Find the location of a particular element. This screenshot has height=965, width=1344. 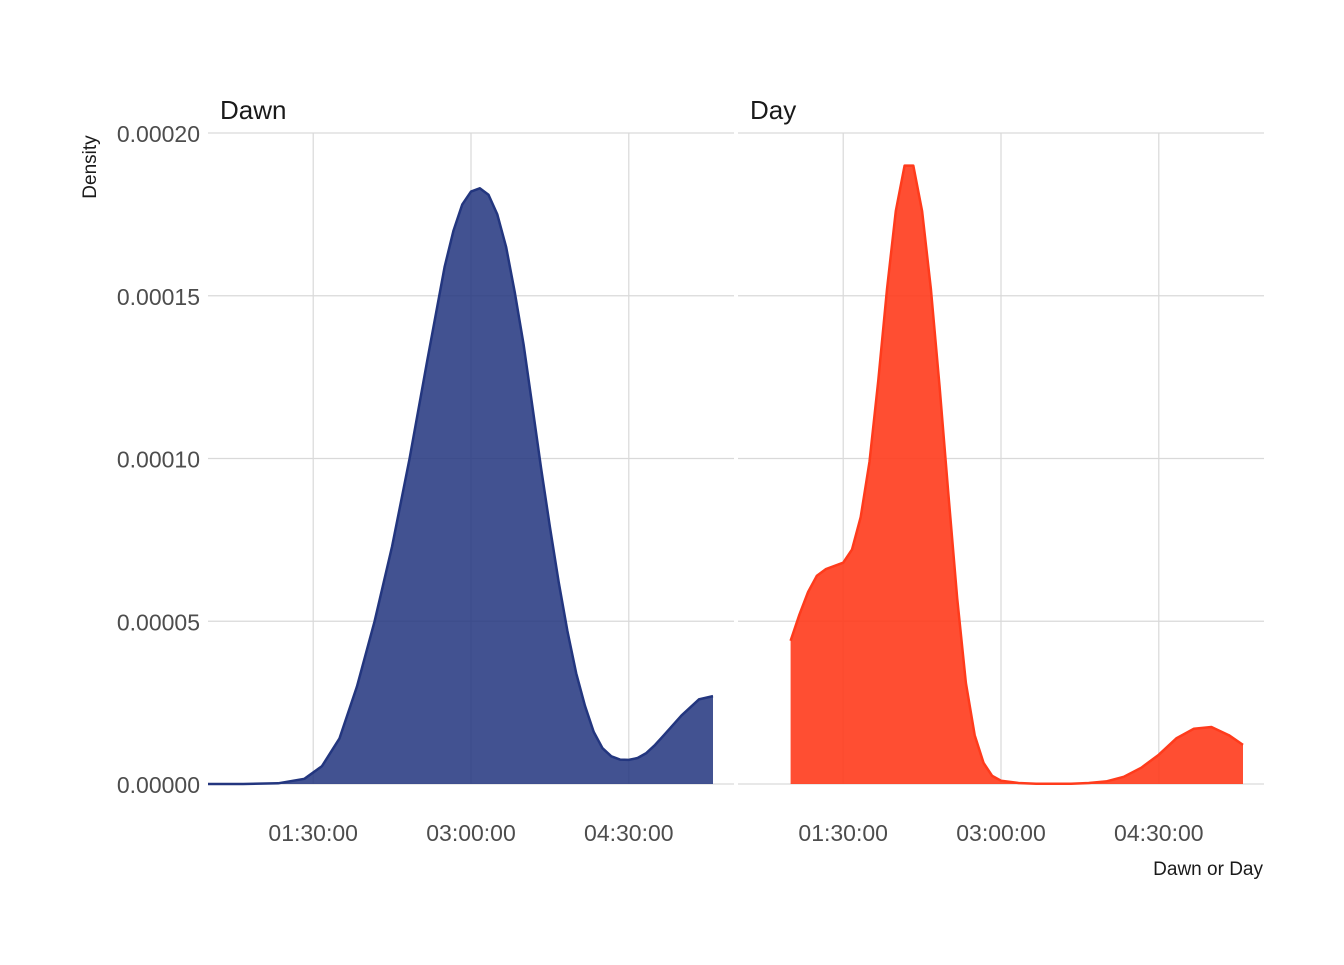

y-tick-label: 0.00000 is located at coordinates (158, 785).